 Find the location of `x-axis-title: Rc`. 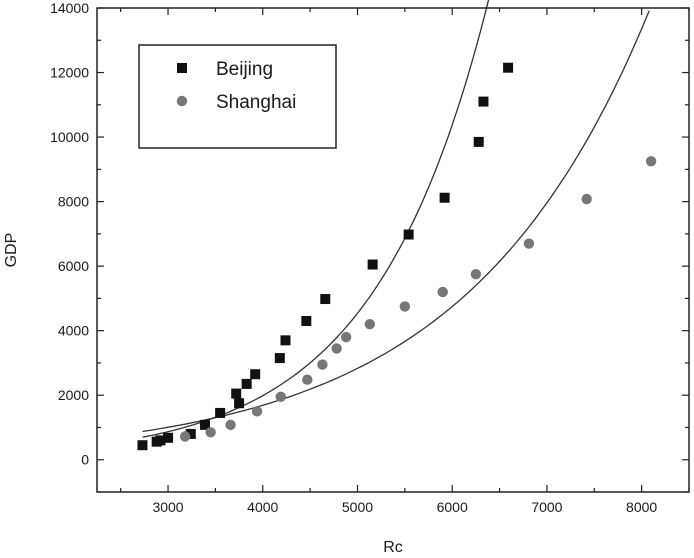

x-axis-title: Rc is located at coordinates (393, 547).